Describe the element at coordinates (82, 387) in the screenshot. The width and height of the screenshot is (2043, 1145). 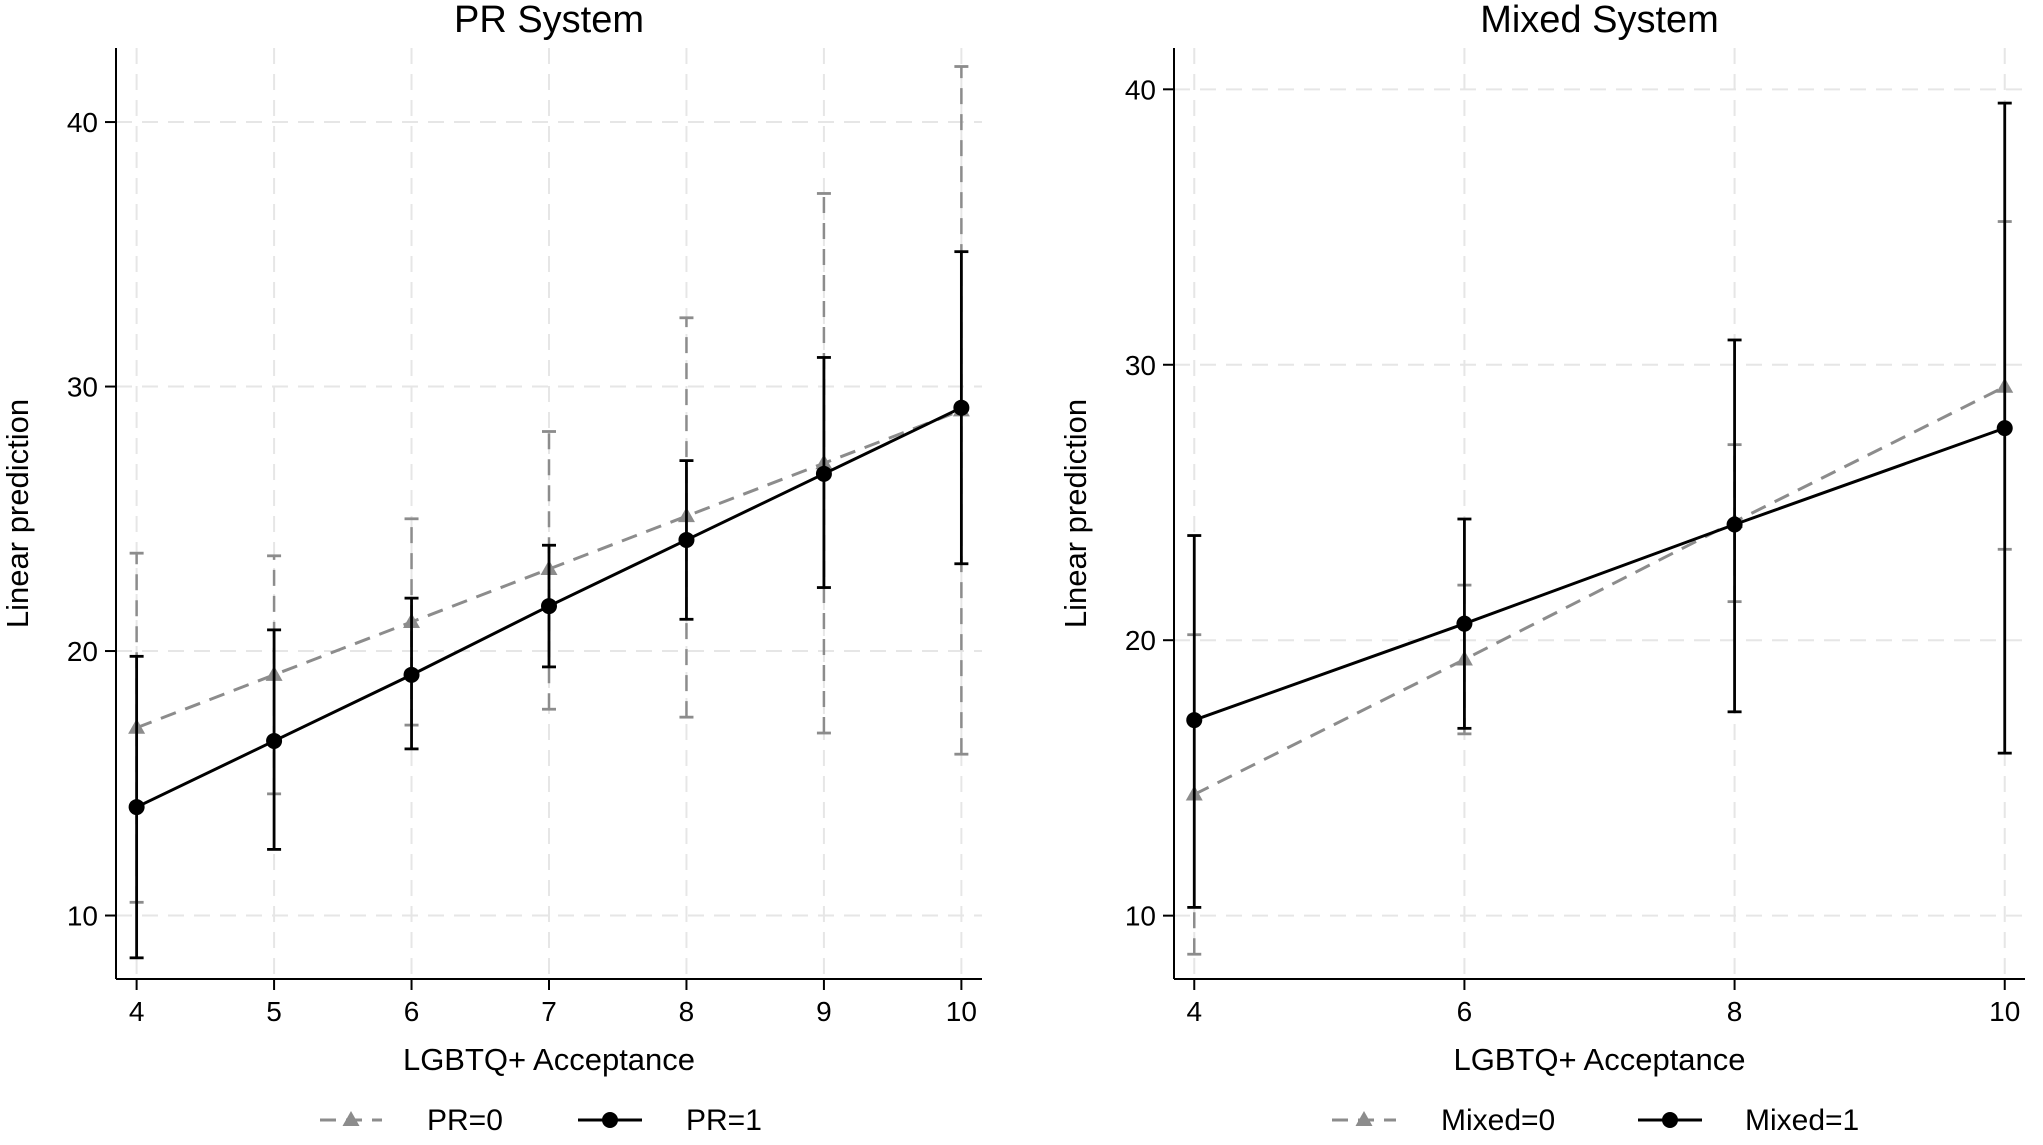
I see `pr-y-tick-label-30: 30` at that location.